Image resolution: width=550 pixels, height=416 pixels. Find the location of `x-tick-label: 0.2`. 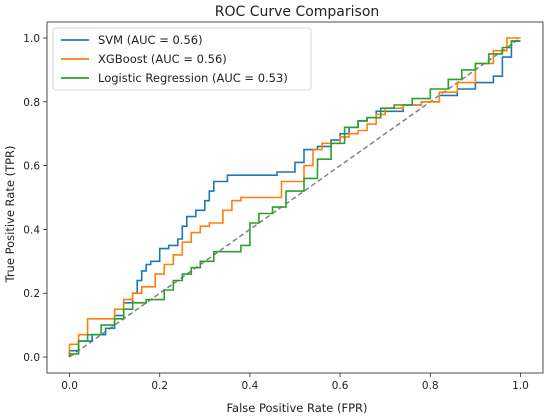

x-tick-label: 0.2 is located at coordinates (159, 386).